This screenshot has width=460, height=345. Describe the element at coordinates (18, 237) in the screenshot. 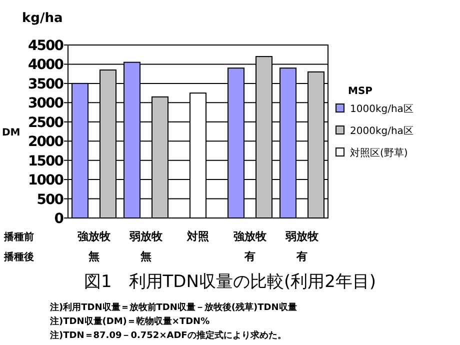

I see `text: 播種前` at that location.